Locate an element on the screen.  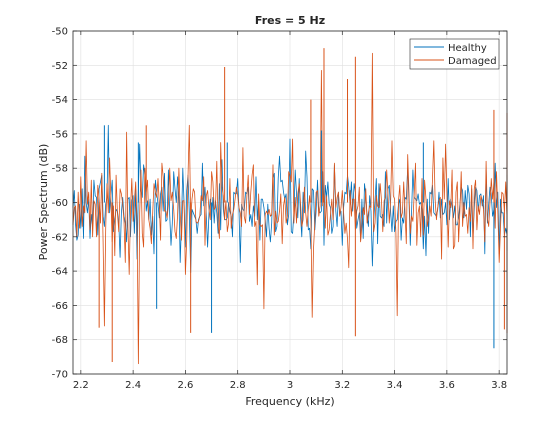
x-tick-label: 3 is located at coordinates (290, 385).